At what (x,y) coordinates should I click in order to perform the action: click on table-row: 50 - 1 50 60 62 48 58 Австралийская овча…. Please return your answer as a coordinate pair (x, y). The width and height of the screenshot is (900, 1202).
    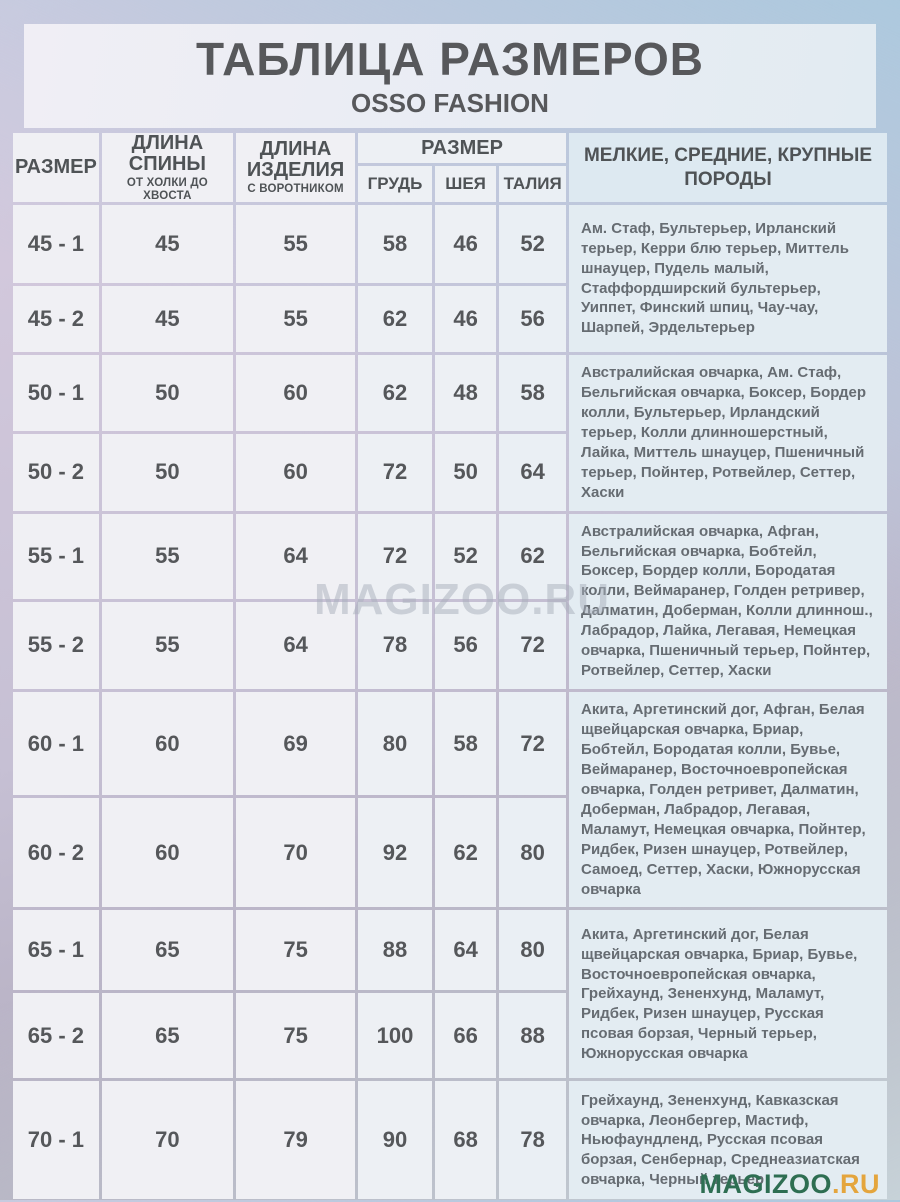
    Looking at the image, I should click on (450, 433).